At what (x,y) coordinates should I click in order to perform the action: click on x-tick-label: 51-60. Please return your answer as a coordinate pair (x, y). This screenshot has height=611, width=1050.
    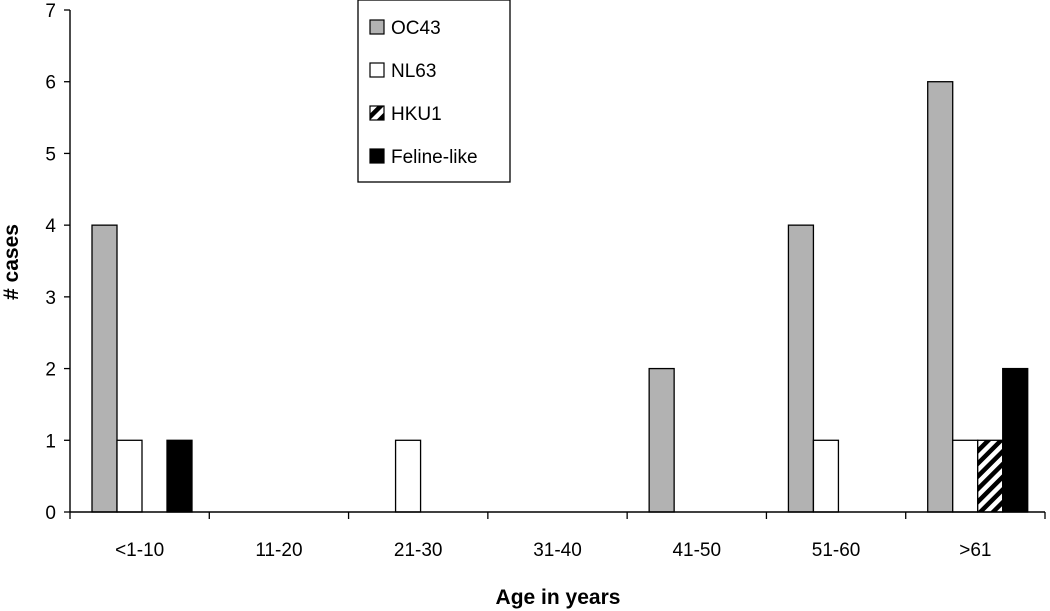
    Looking at the image, I should click on (836, 550).